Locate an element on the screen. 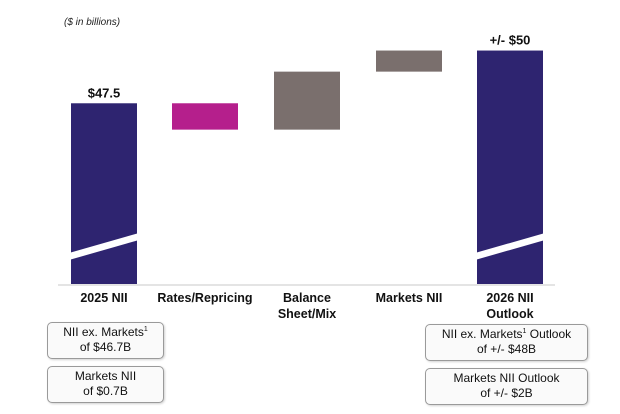 The width and height of the screenshot is (620, 414). markets-nii-note-line1: Markets NII is located at coordinates (105, 376).